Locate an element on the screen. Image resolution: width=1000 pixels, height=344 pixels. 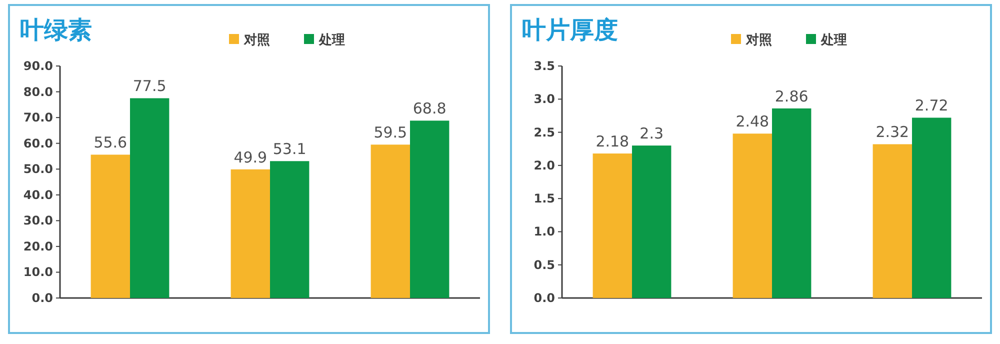
data-label: 2.86 is located at coordinates (791, 96).